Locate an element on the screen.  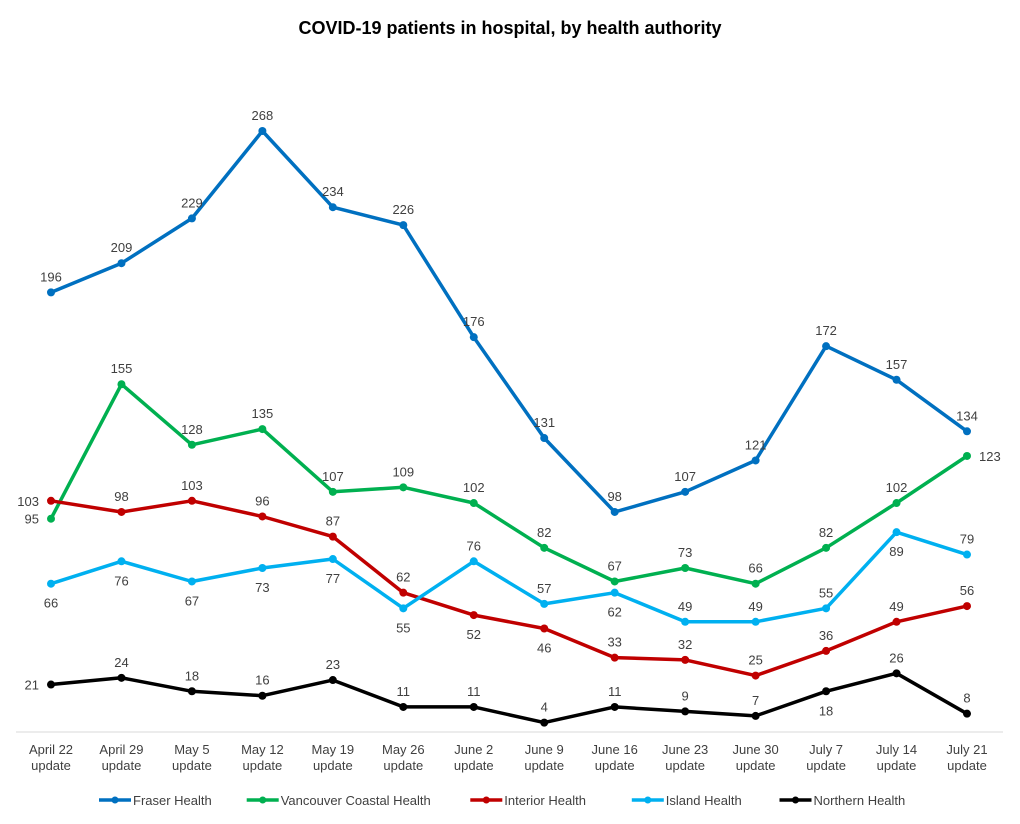
x-tick-label: June 9 update is located at coordinates (544, 757).